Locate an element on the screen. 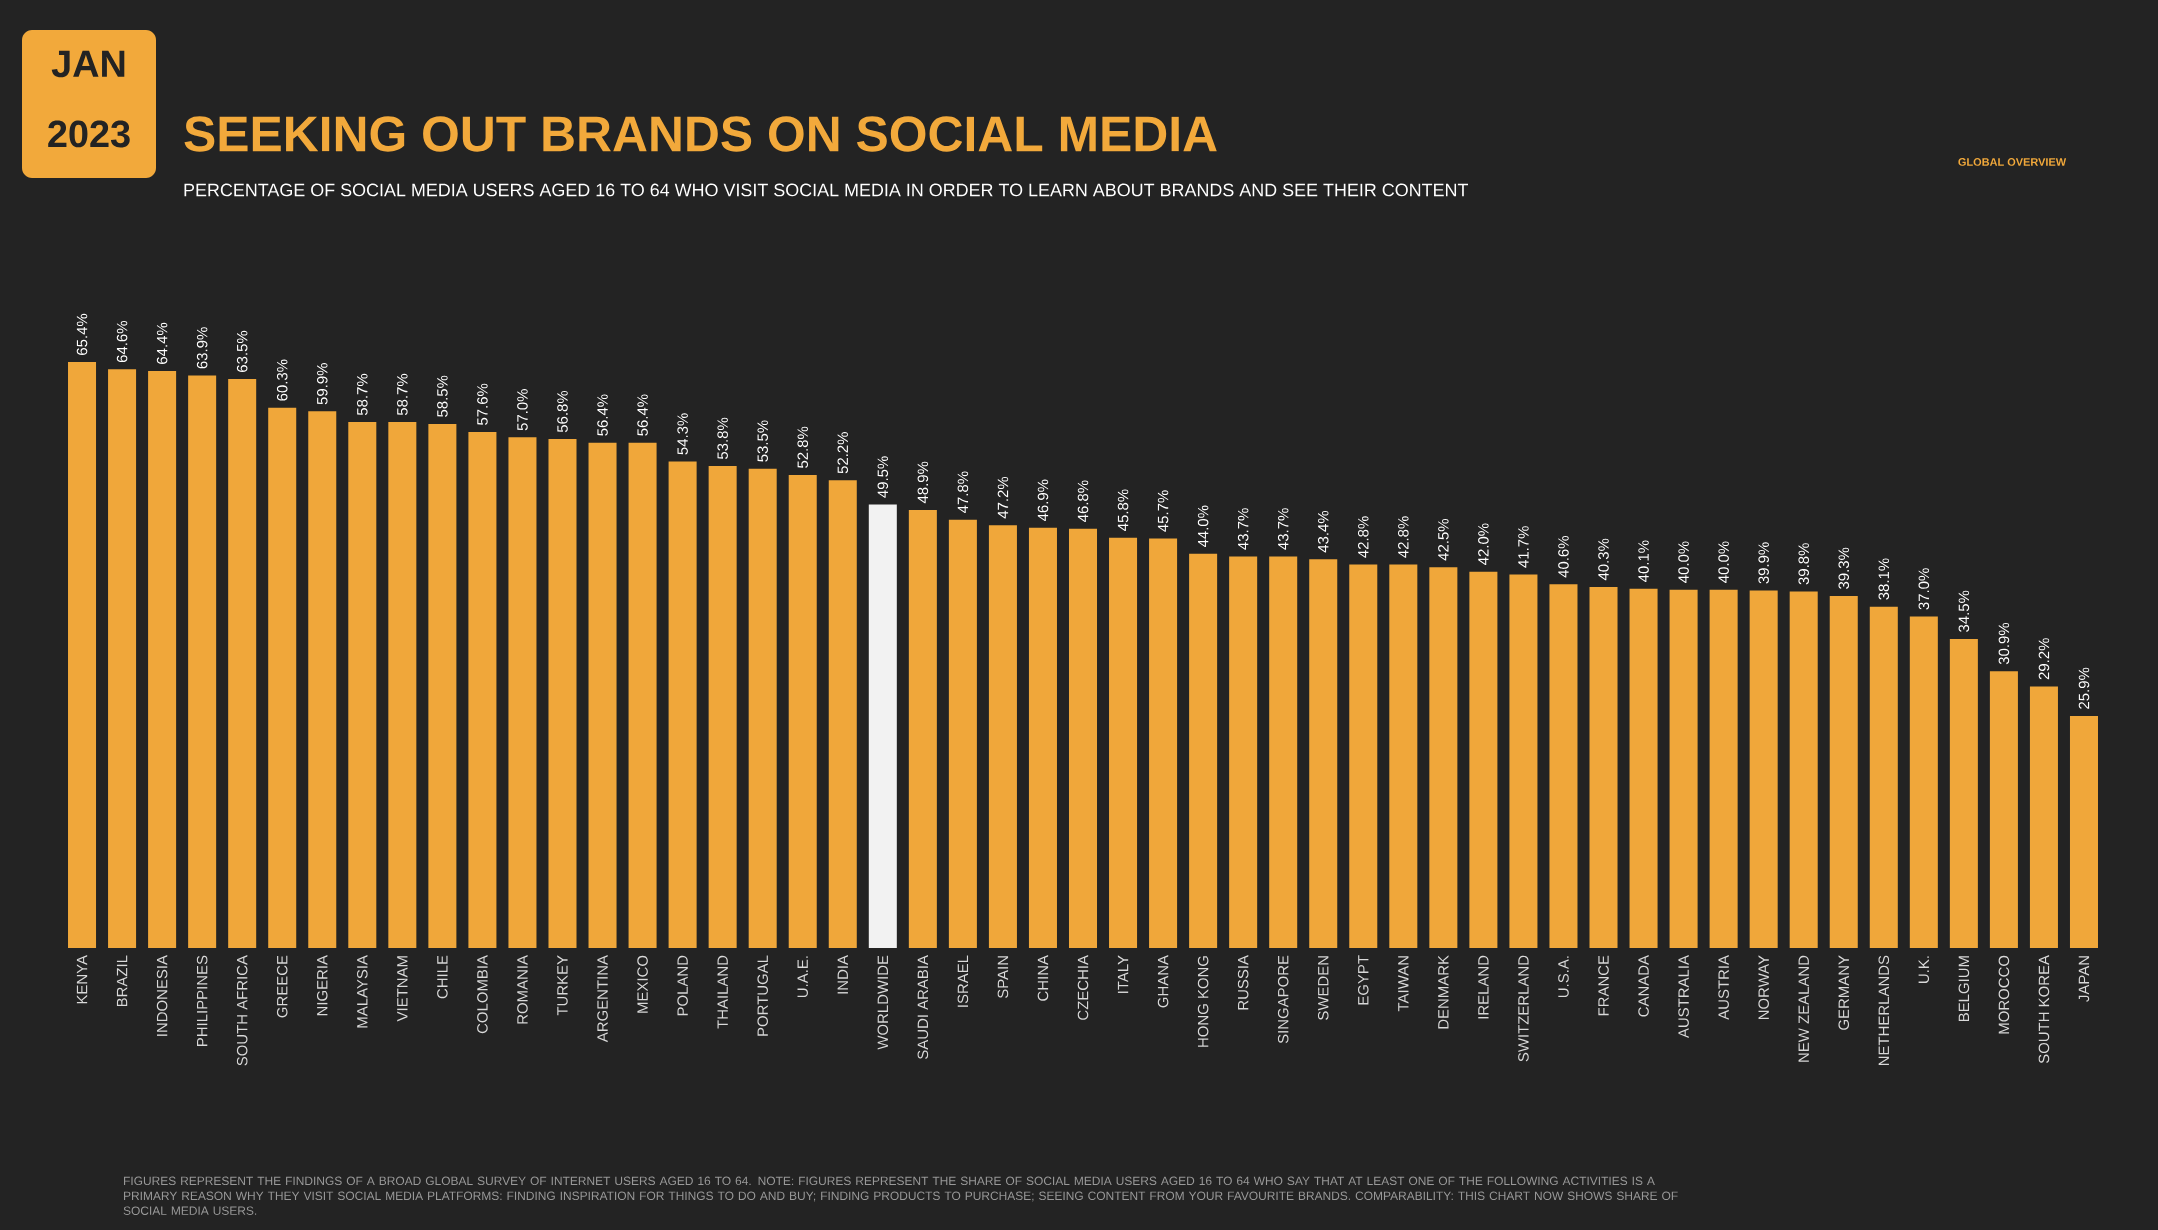 This screenshot has width=2158, height=1230. text: JAN is located at coordinates (88, 64).